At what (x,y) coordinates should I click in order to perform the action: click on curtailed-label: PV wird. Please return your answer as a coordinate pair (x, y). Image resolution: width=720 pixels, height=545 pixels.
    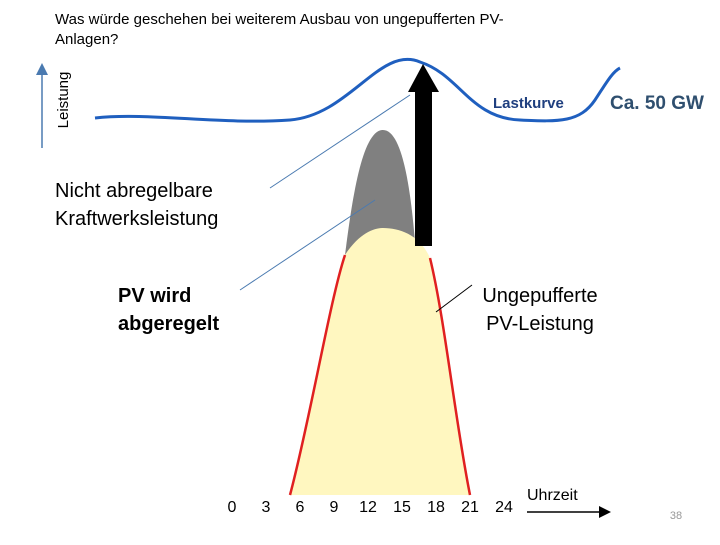
    Looking at the image, I should click on (154, 296).